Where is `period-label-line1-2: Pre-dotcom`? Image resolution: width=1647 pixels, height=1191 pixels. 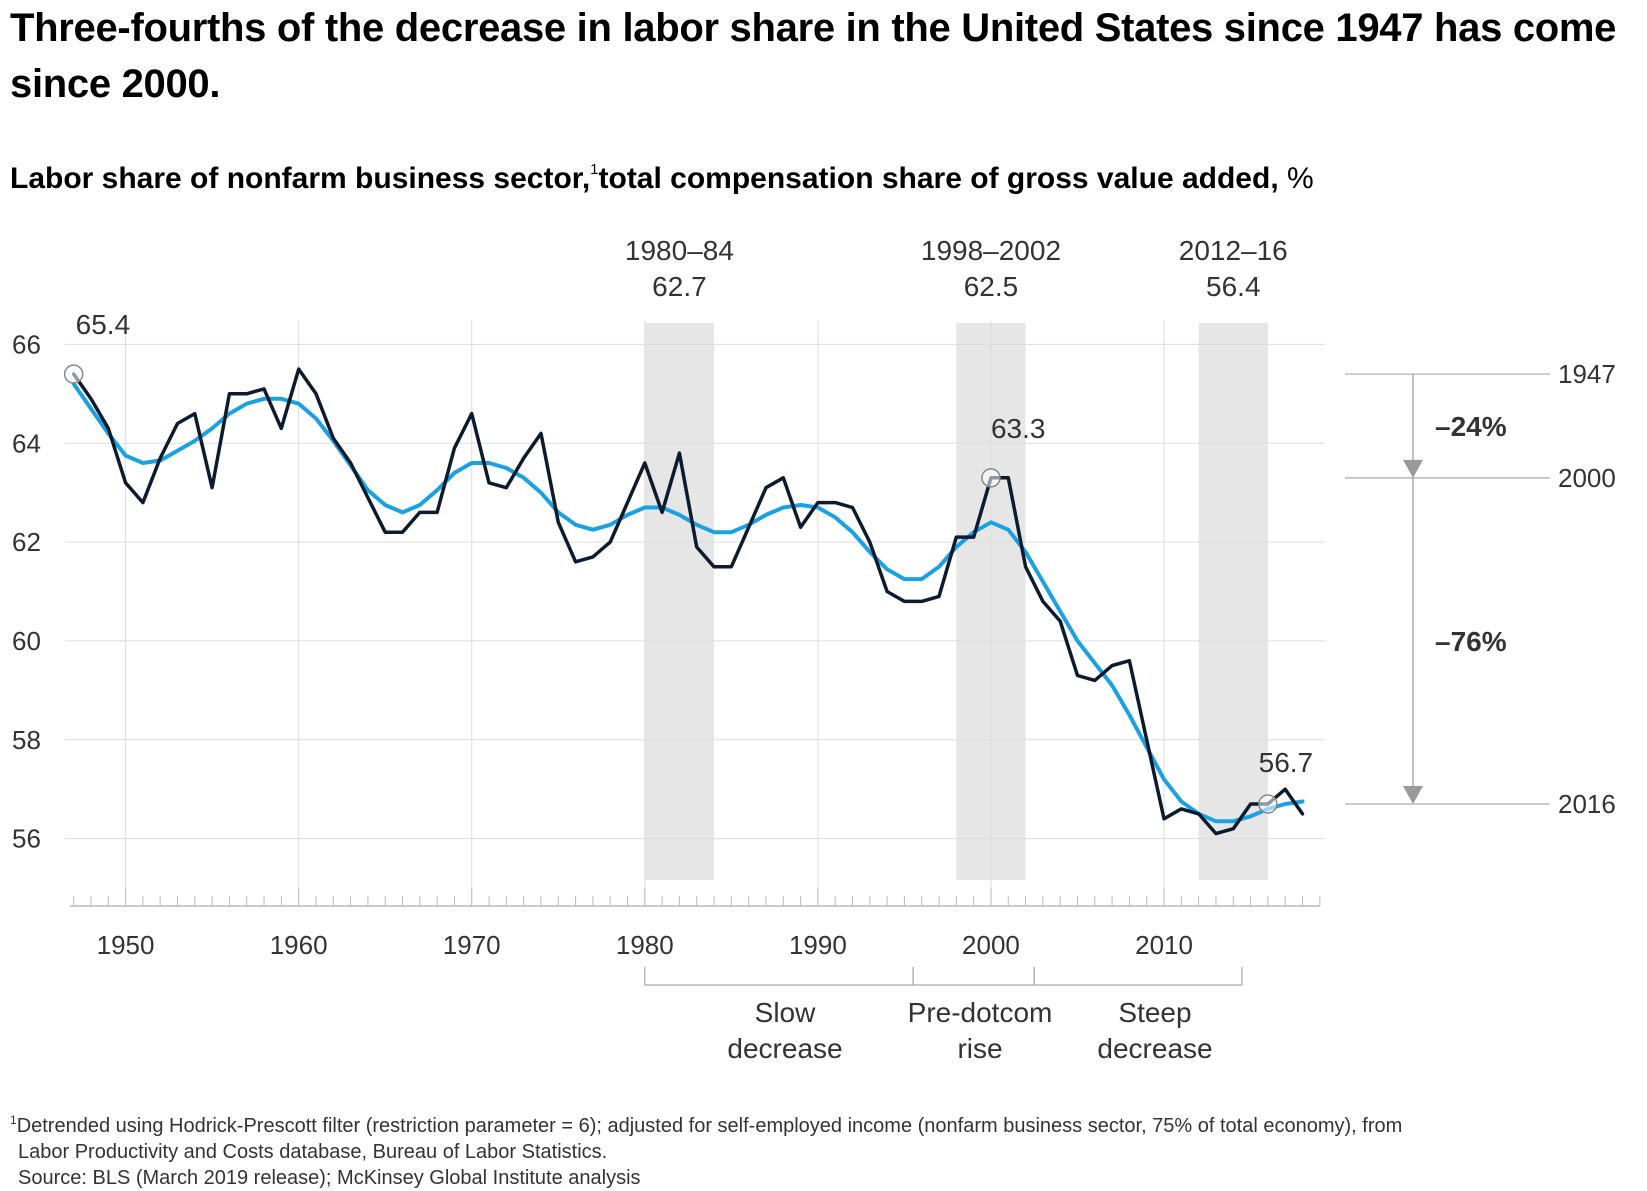
period-label-line1-2: Pre-dotcom is located at coordinates (980, 1012).